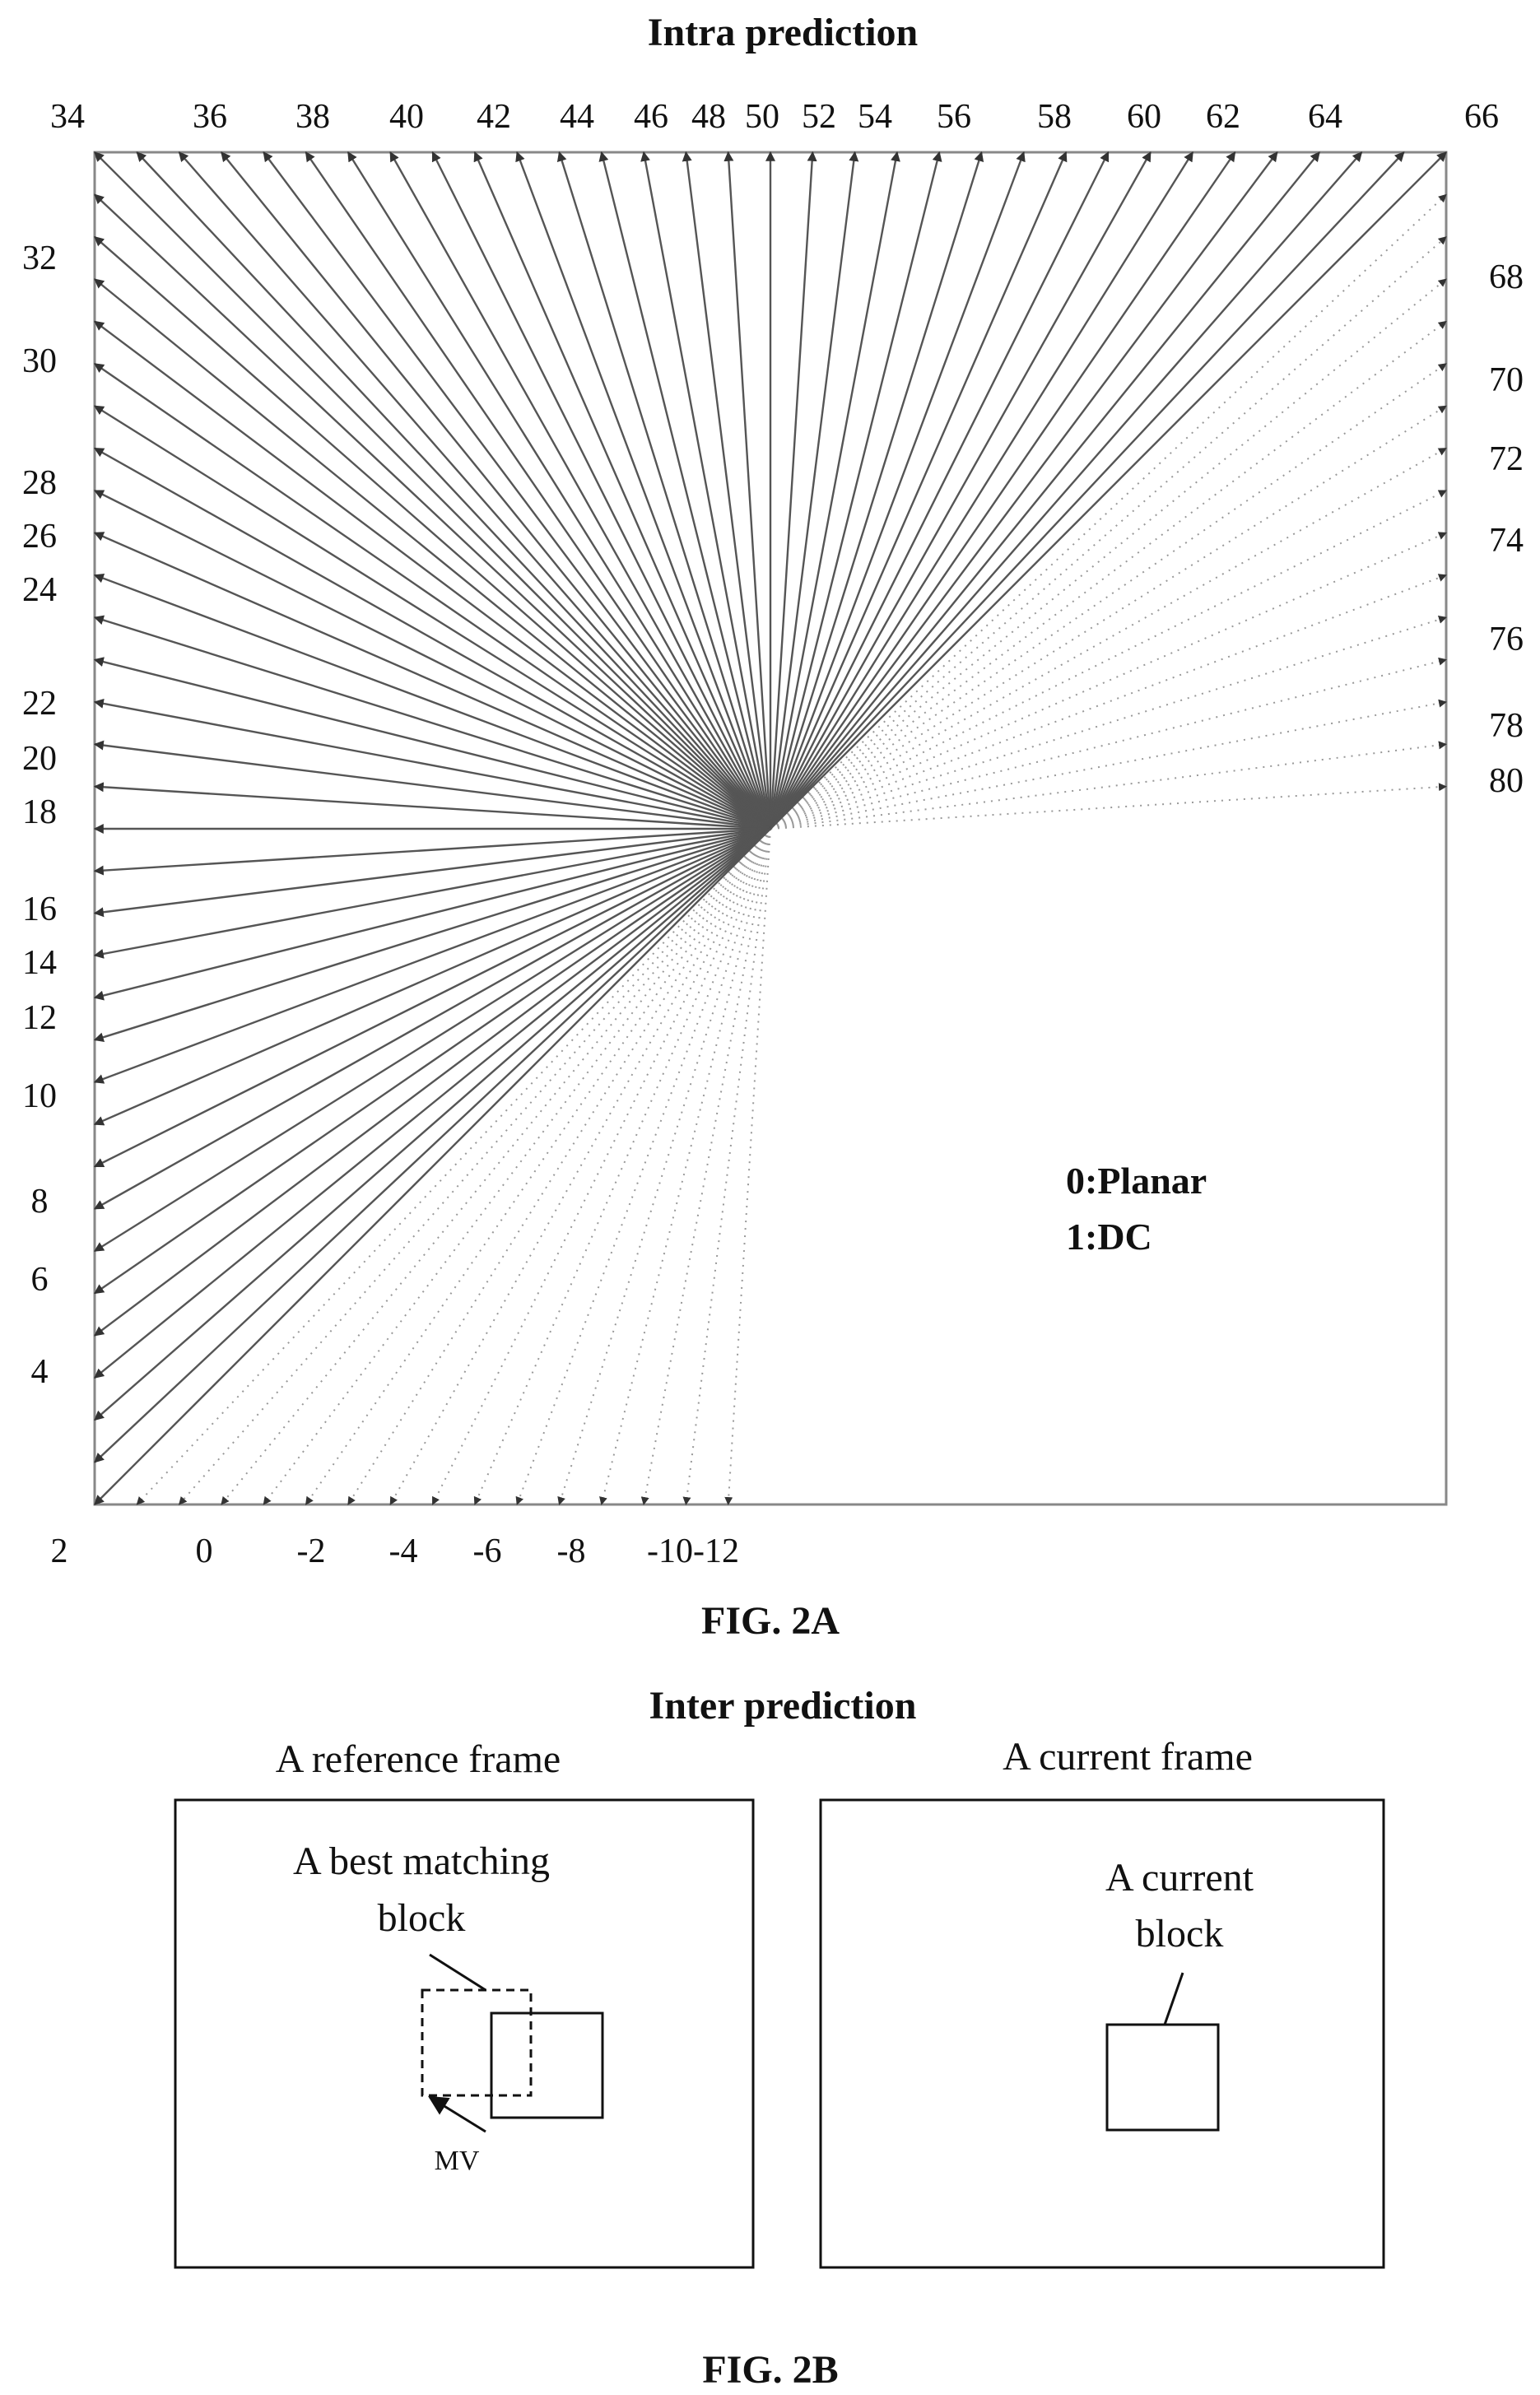 This screenshot has width=1540, height=2395. I want to click on mode-label-8: 8, so click(40, 1202).